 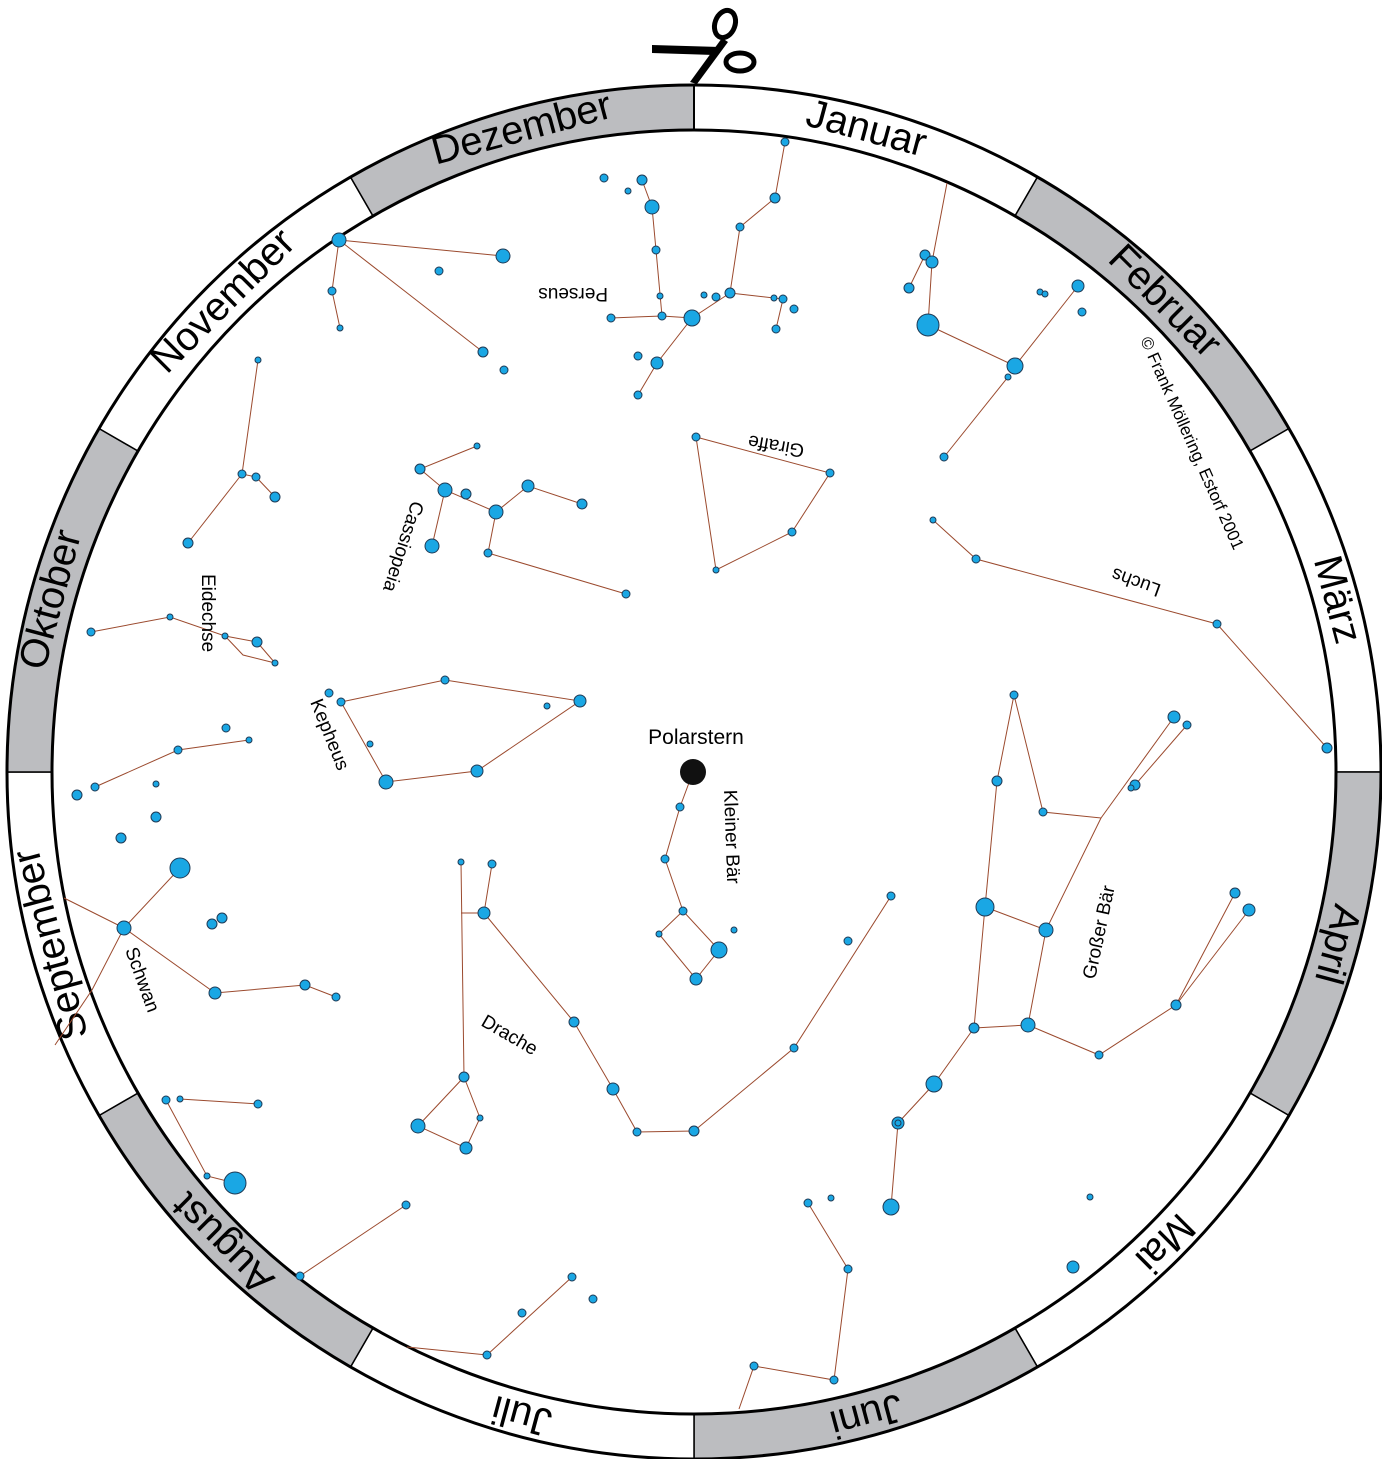 What do you see at coordinates (693, 772) in the screenshot?
I see `polaris-star` at bounding box center [693, 772].